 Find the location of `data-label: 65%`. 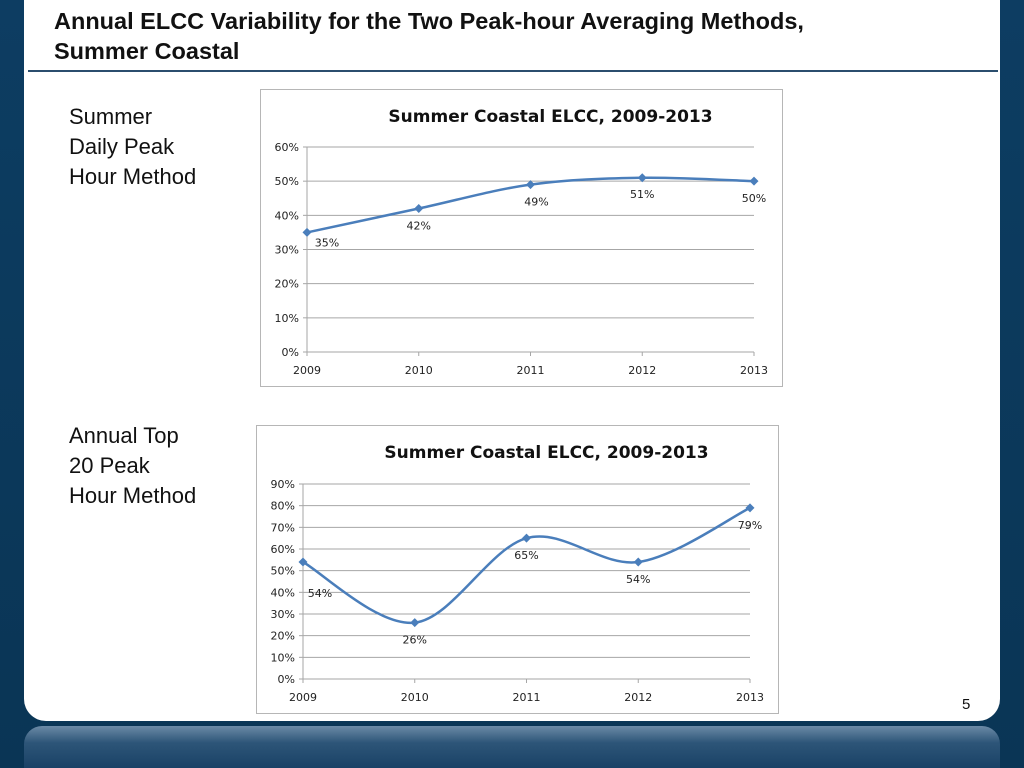

data-label: 65% is located at coordinates (526, 555).